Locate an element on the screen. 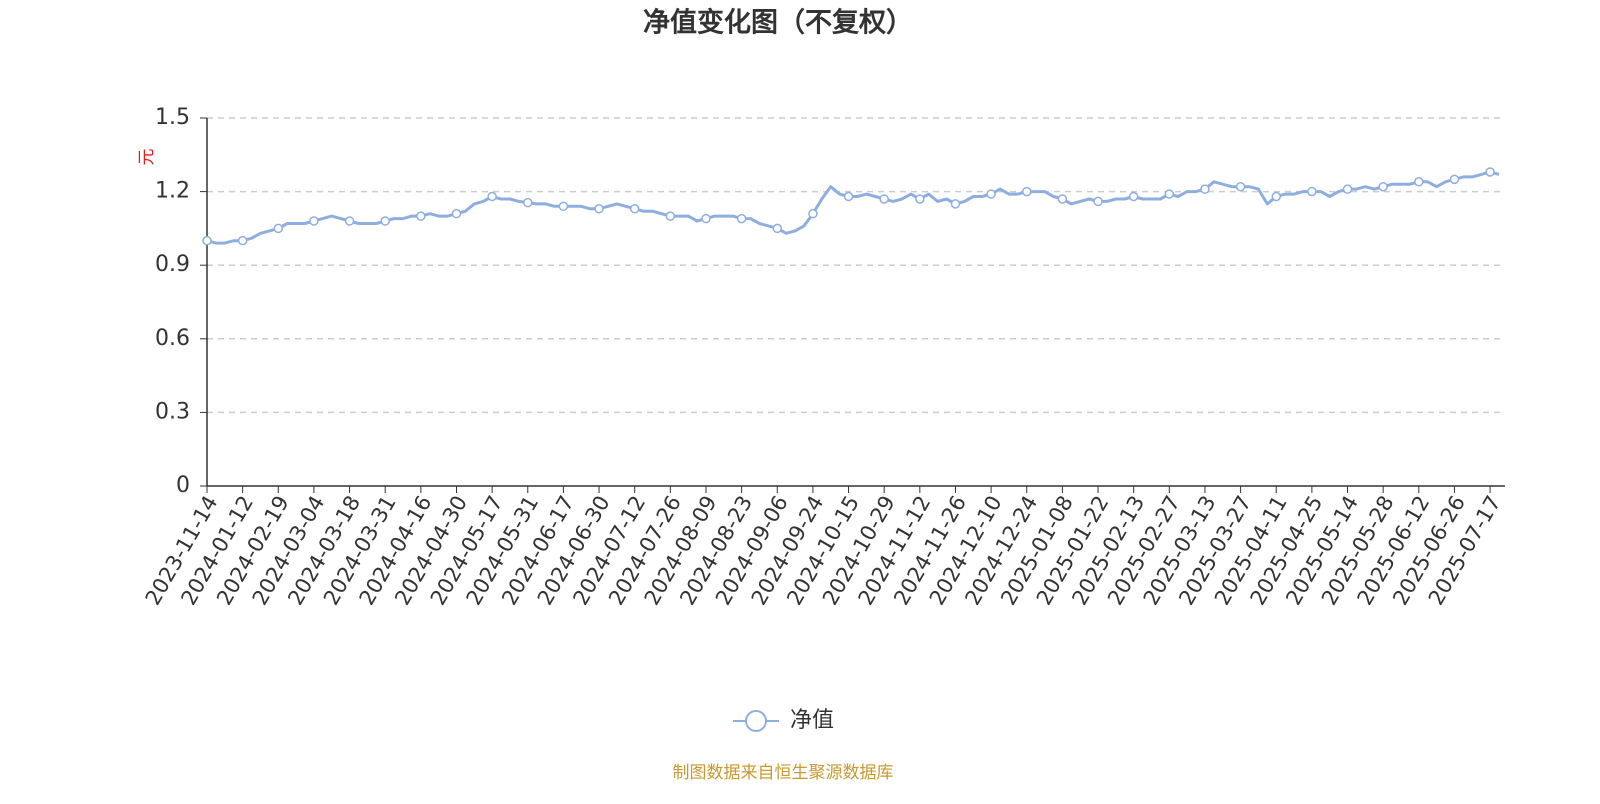  y-unit: 元 is located at coordinates (147, 157).